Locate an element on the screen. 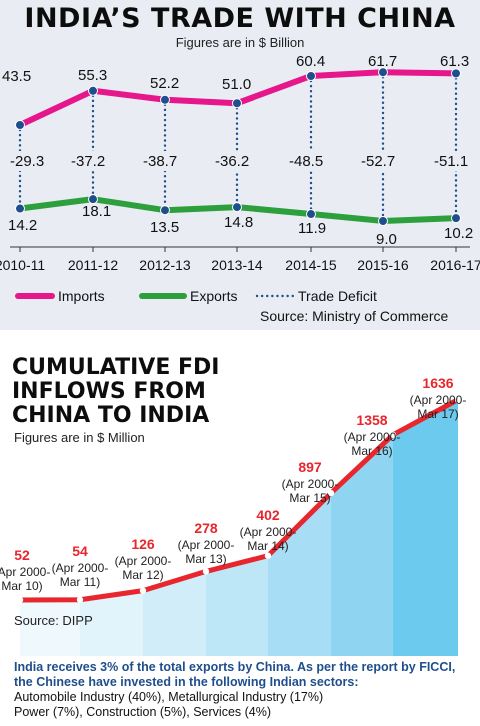 The width and height of the screenshot is (480, 726). imports-value-label: 61.3 is located at coordinates (454, 61).